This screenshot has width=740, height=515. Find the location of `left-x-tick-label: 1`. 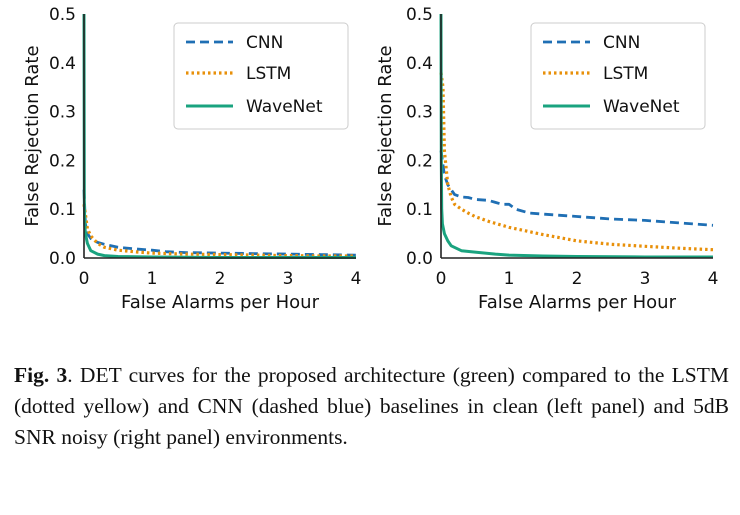

left-x-tick-label: 1 is located at coordinates (152, 279).